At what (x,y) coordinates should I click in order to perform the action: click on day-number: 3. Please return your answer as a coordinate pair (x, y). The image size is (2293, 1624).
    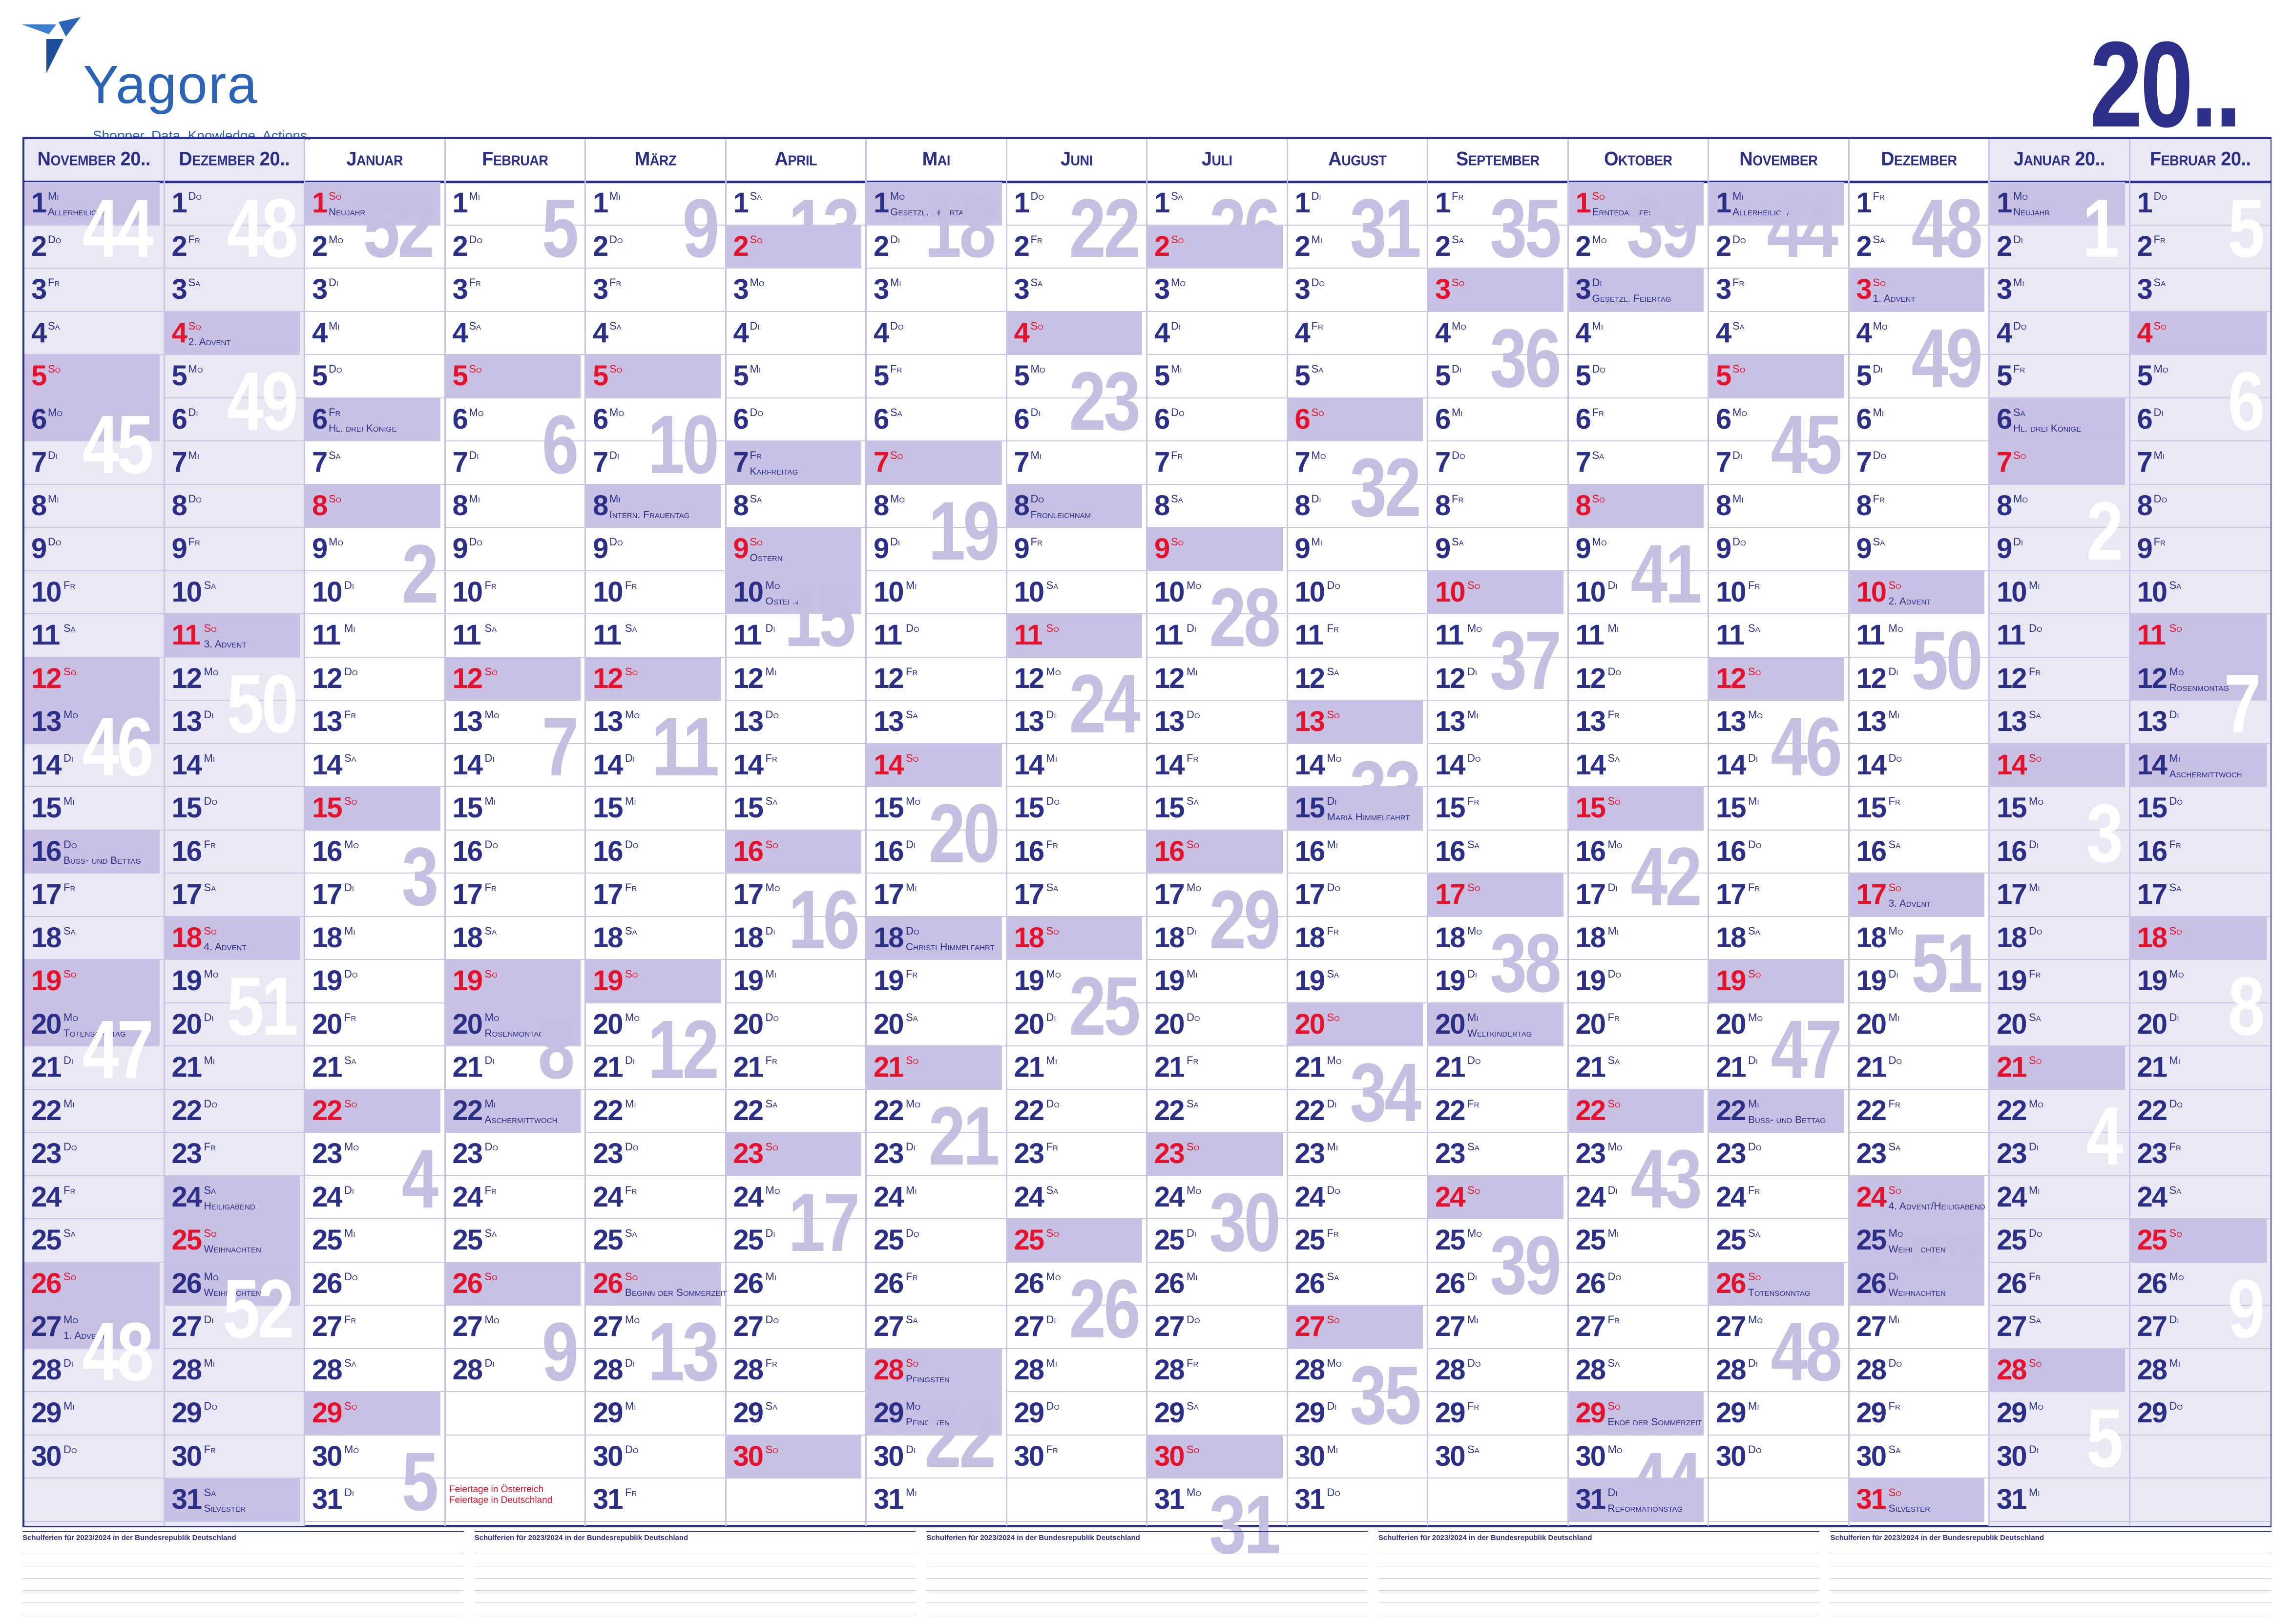
    Looking at the image, I should click on (2145, 289).